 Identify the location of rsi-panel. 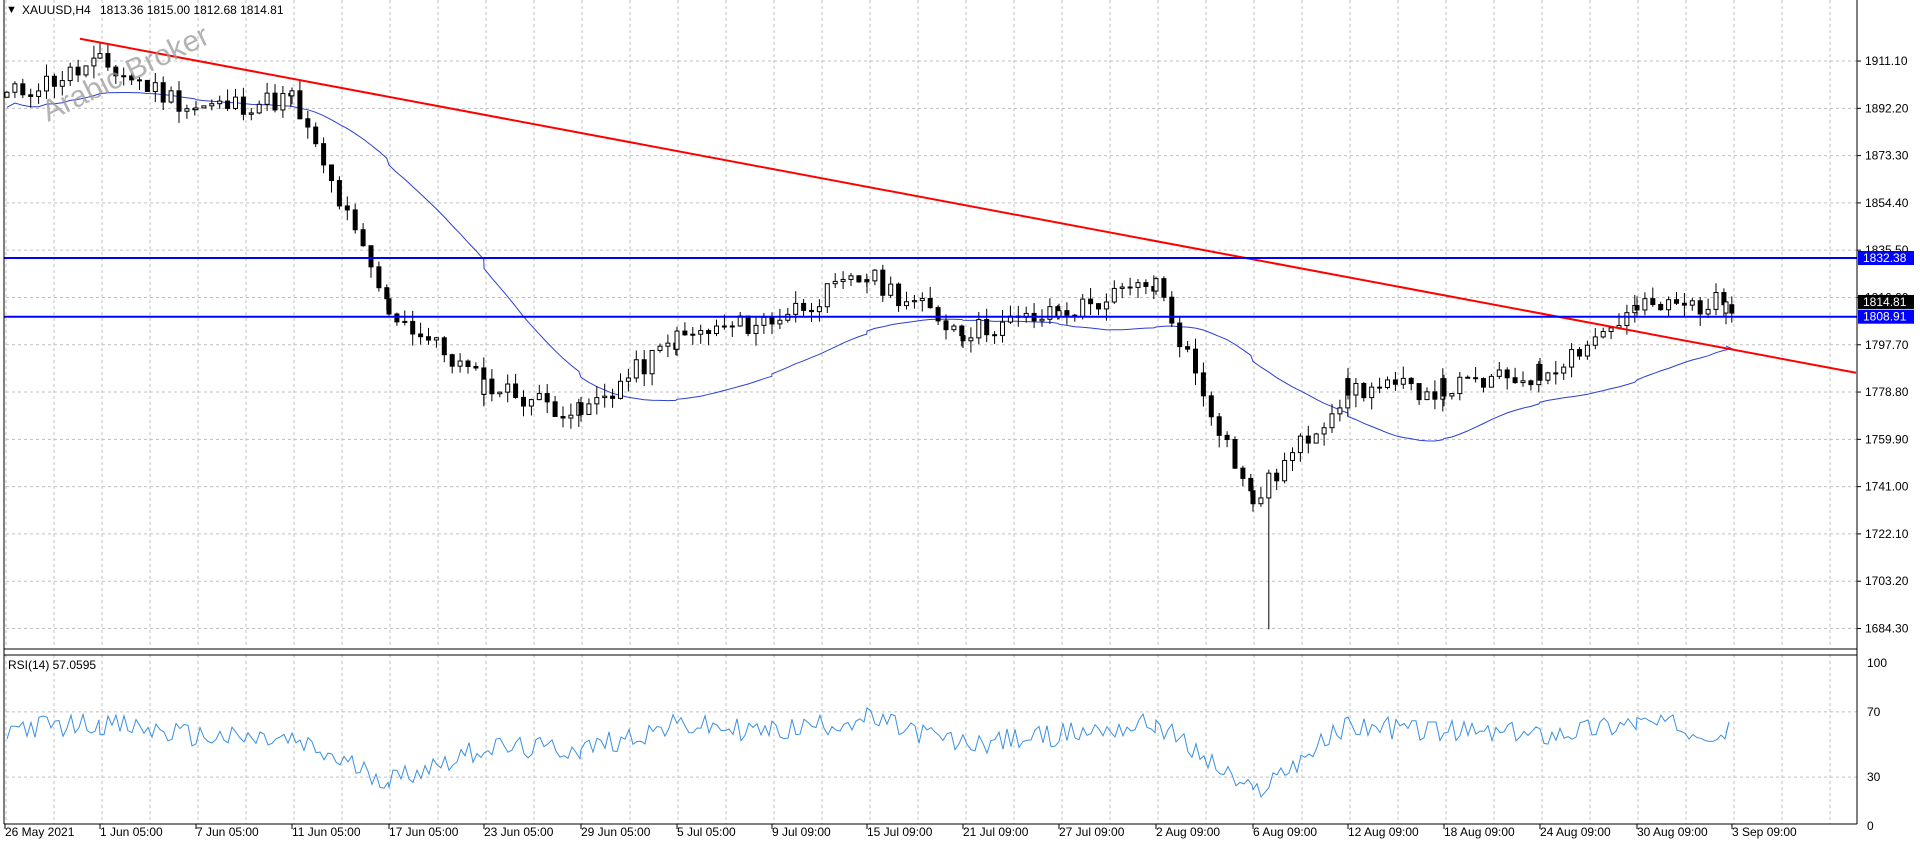
(868, 752).